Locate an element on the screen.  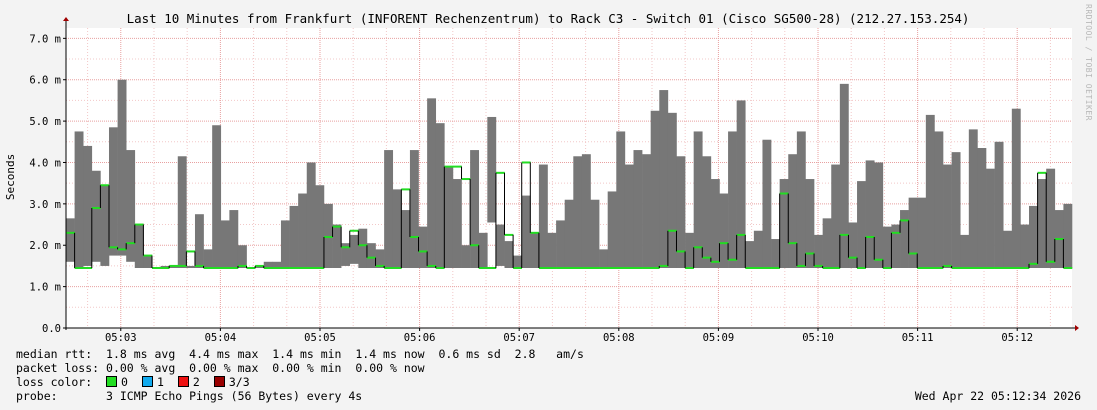
loss-color-text-1: 1 is located at coordinates (160, 382).